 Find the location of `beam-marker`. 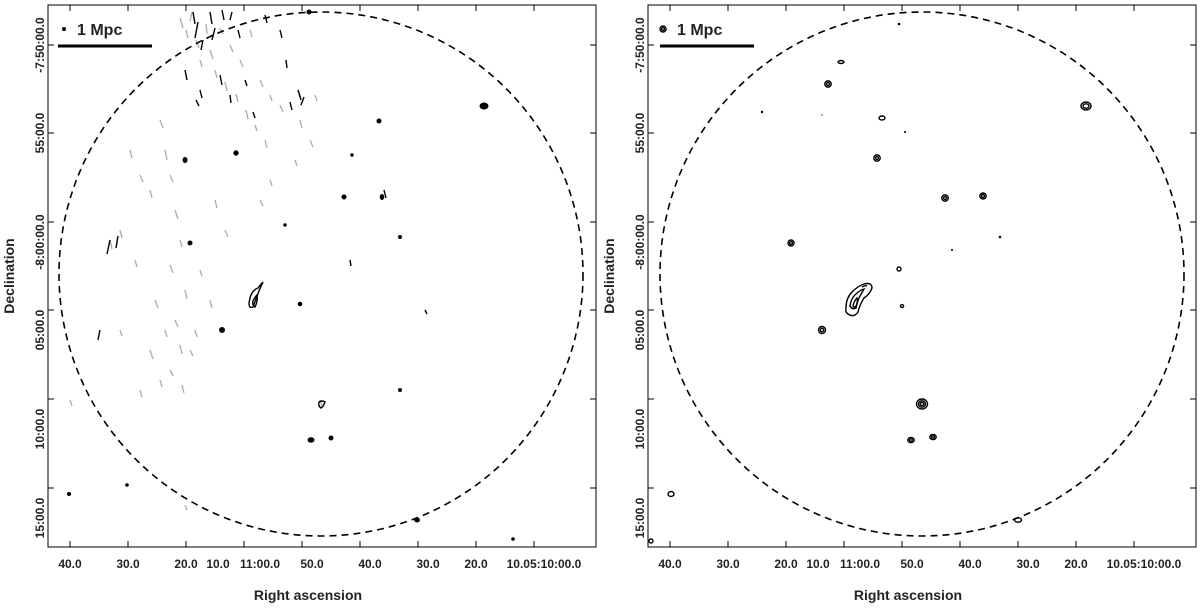

beam-marker is located at coordinates (64, 29).